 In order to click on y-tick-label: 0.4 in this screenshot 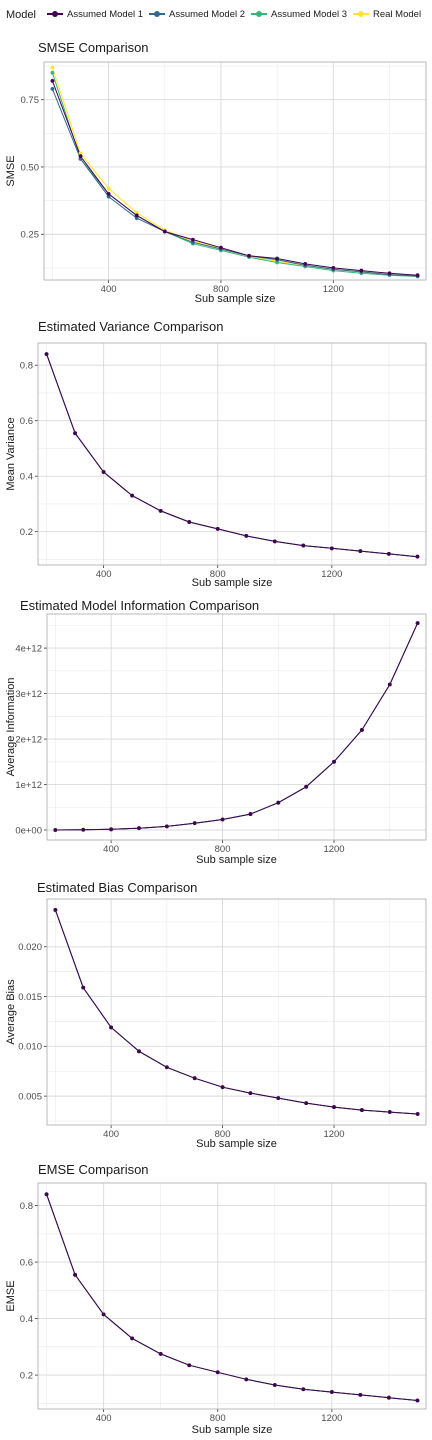, I will do `click(26, 1319)`.